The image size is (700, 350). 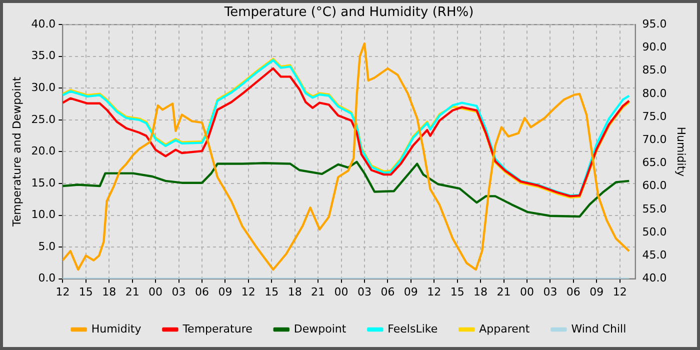 I want to click on y2-tick-label: 40.0, so click(x=654, y=278).